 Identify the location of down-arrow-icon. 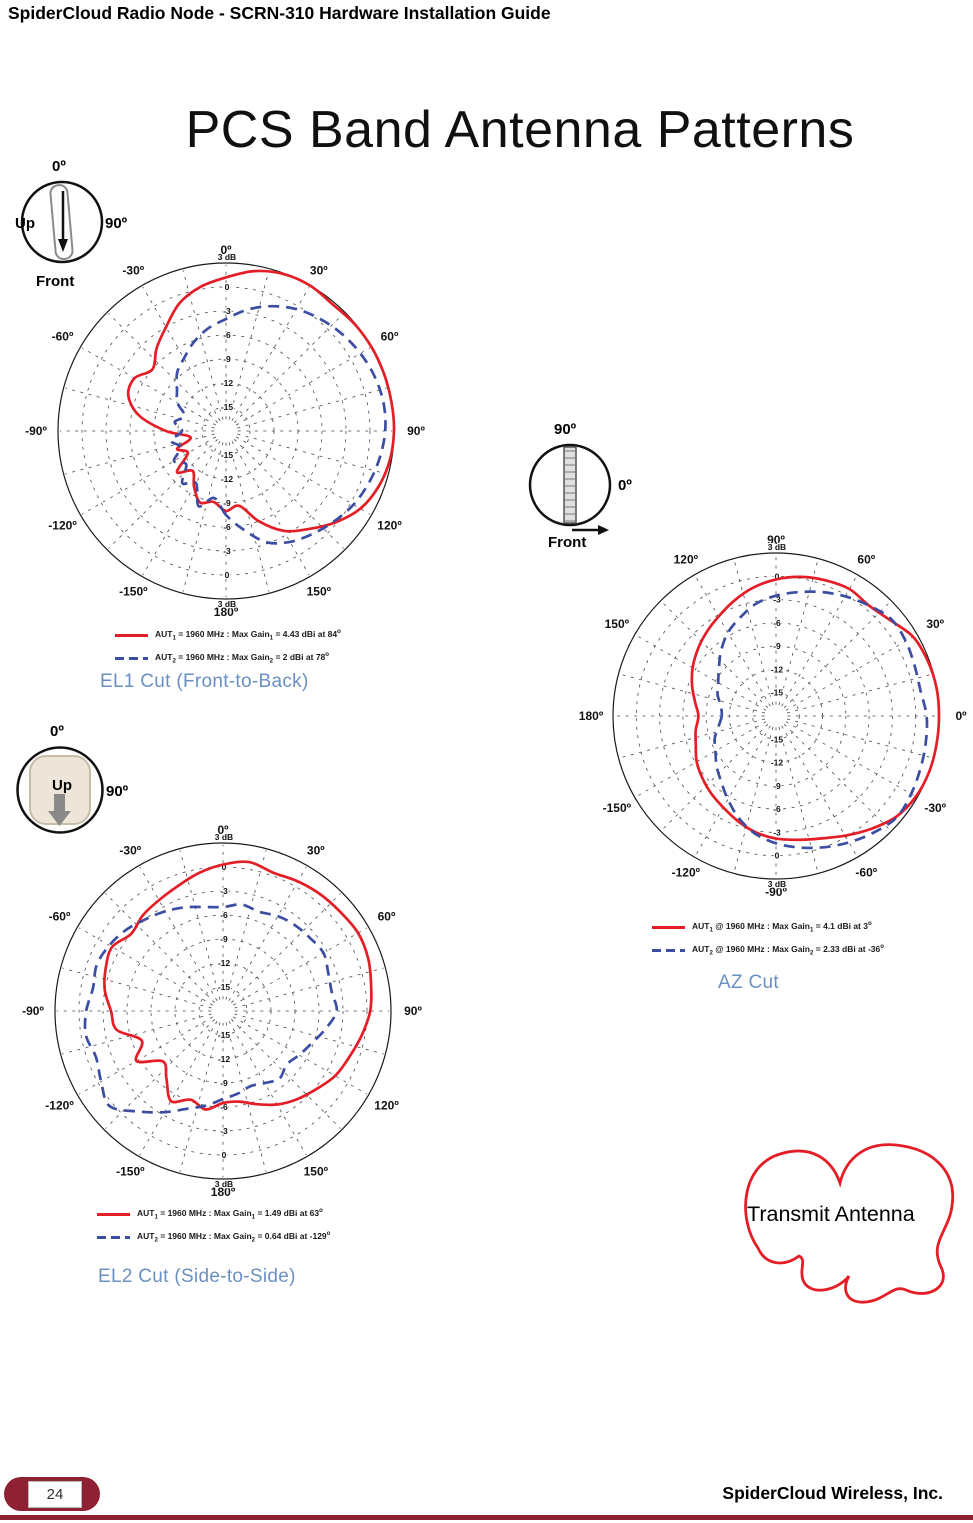
(63, 221).